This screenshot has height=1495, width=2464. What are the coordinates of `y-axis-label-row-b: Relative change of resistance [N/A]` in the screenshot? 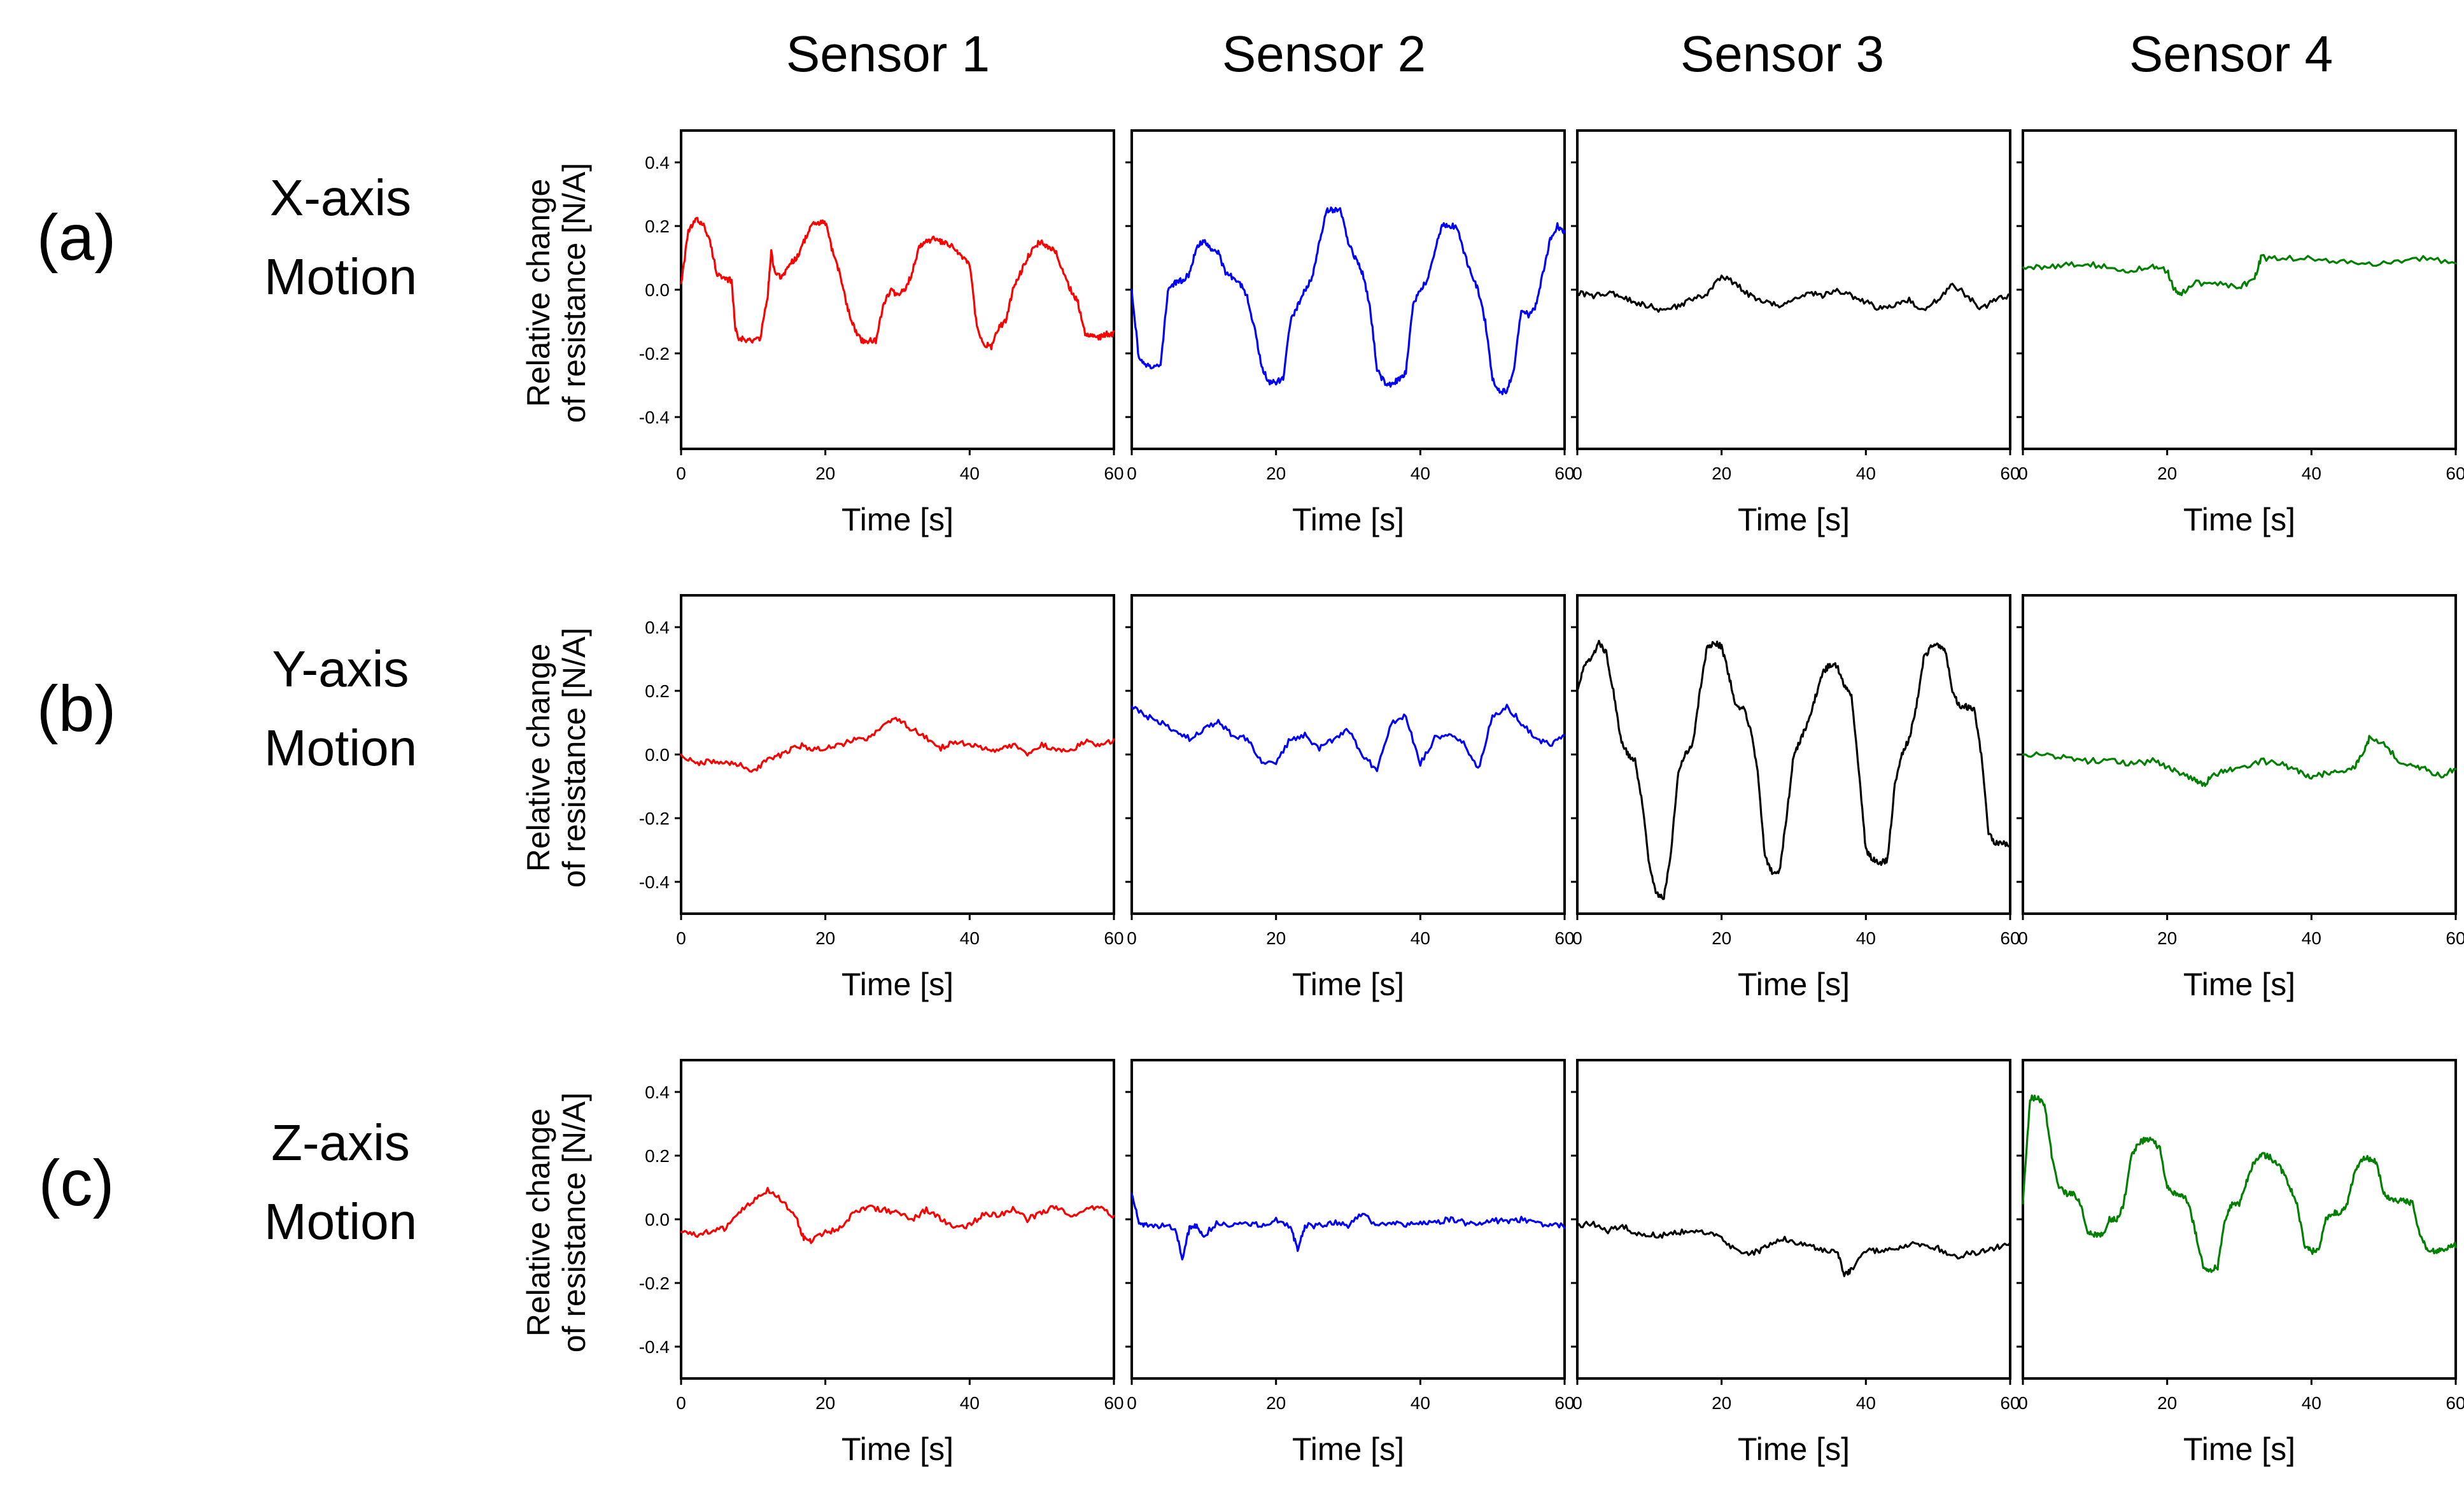 It's located at (556, 758).